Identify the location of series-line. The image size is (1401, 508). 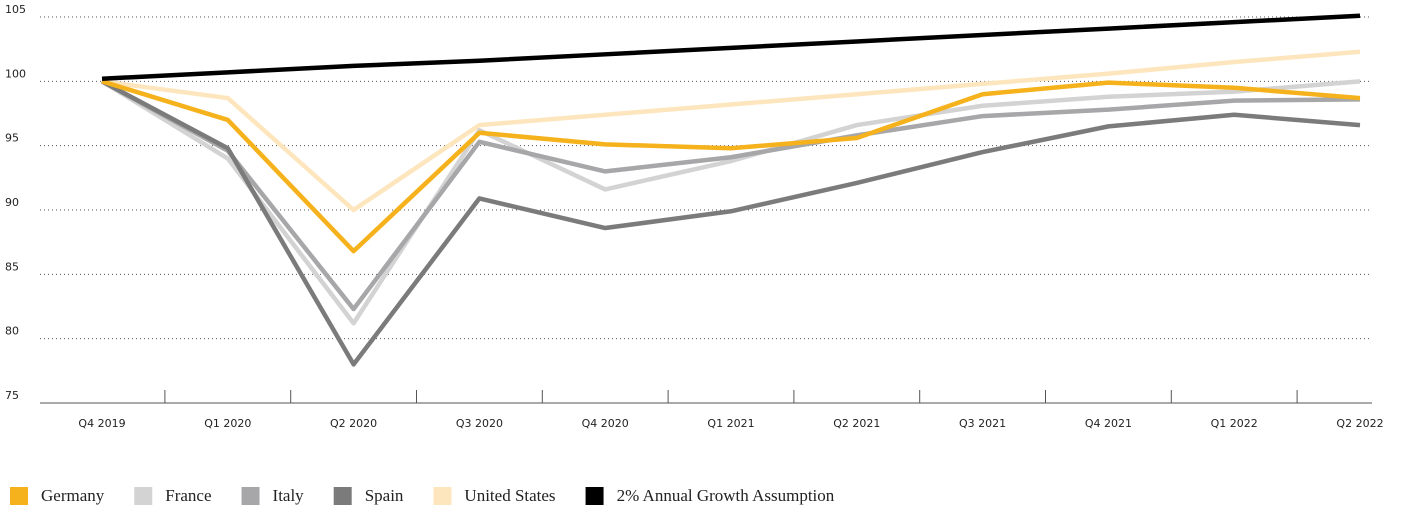
(731, 47).